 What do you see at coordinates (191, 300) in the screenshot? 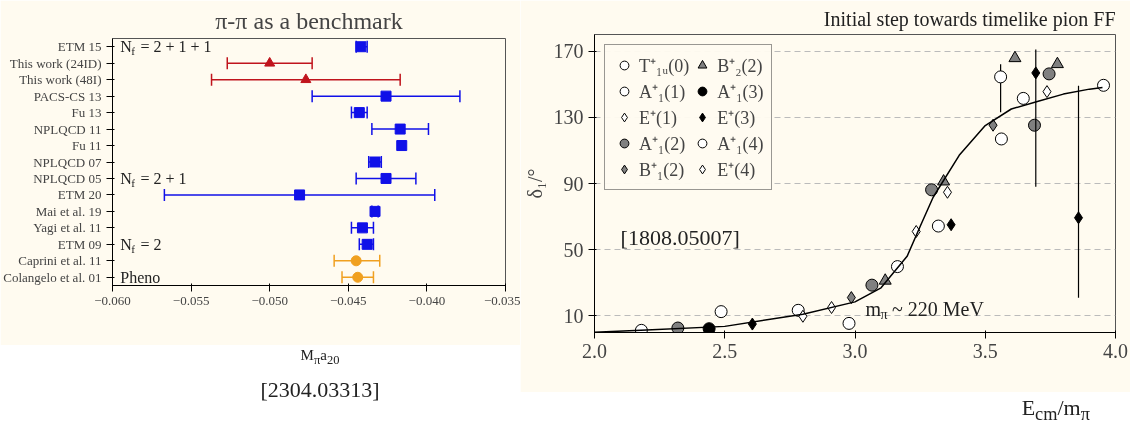
I see `x-tick-label: −0.055` at bounding box center [191, 300].